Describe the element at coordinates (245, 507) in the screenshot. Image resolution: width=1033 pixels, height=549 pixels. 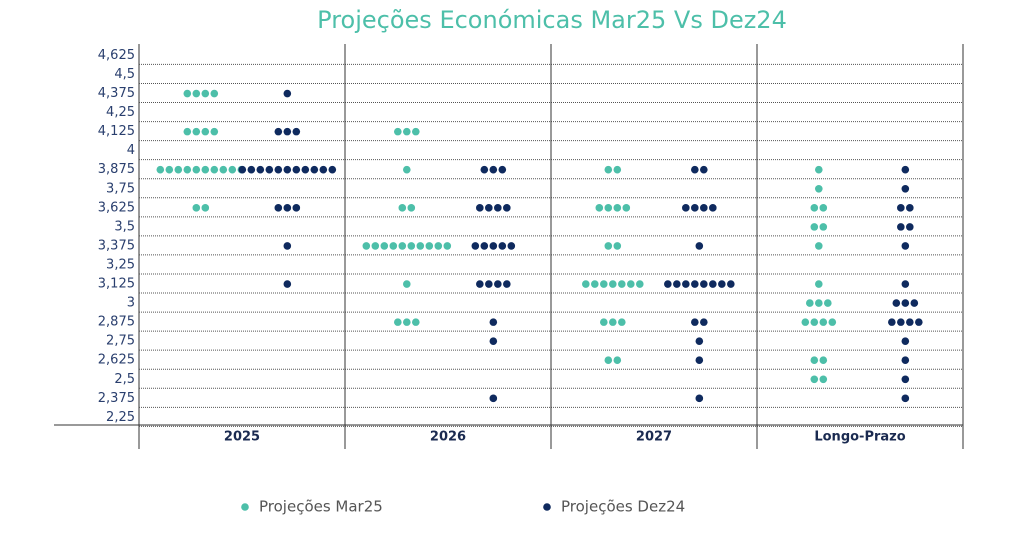
I see `legend-swatch` at that location.